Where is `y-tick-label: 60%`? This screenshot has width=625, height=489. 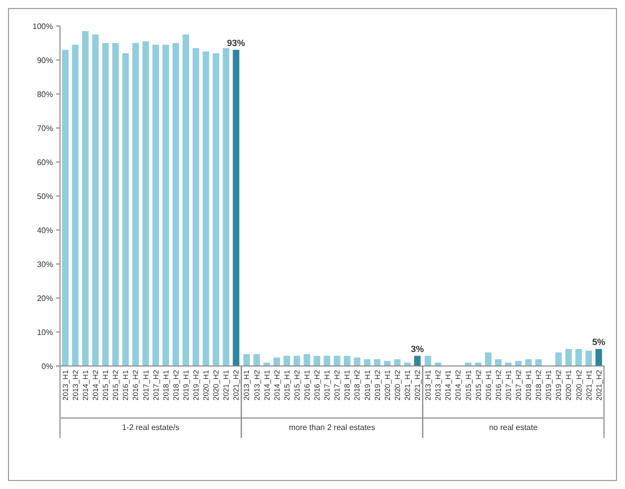 y-tick-label: 60% is located at coordinates (44, 162).